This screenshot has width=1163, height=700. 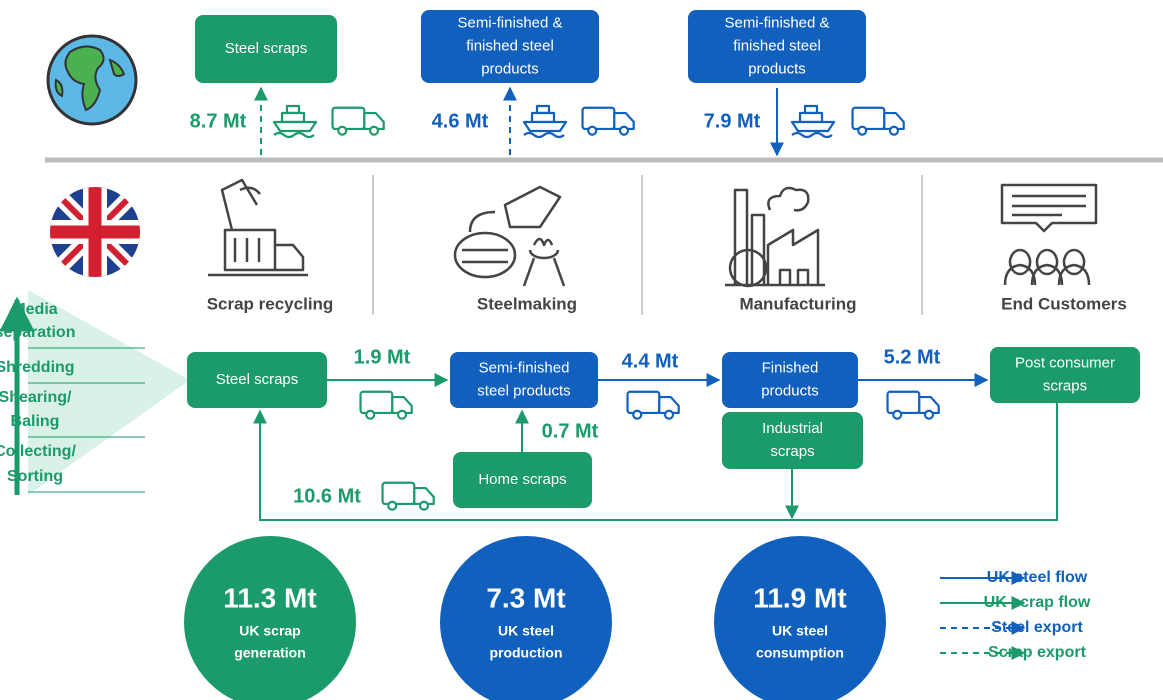 I want to click on stage-label: Manufacturing, so click(x=797, y=303).